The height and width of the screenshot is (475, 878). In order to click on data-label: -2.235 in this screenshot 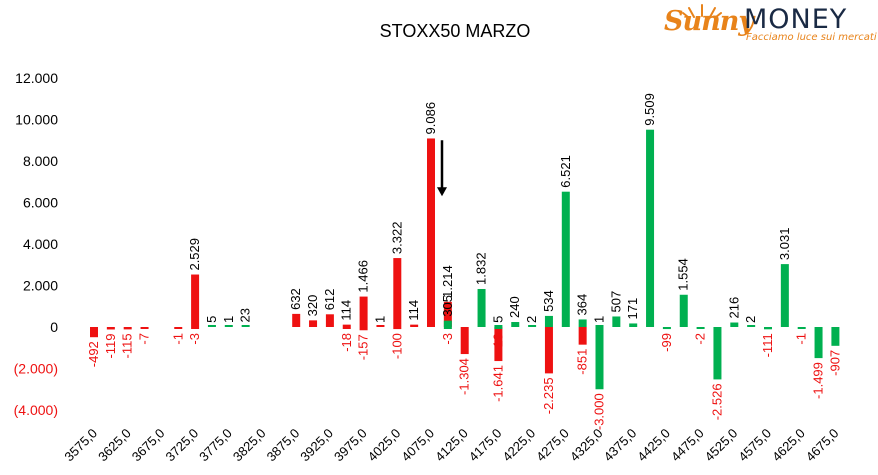, I will do `click(548, 395)`.